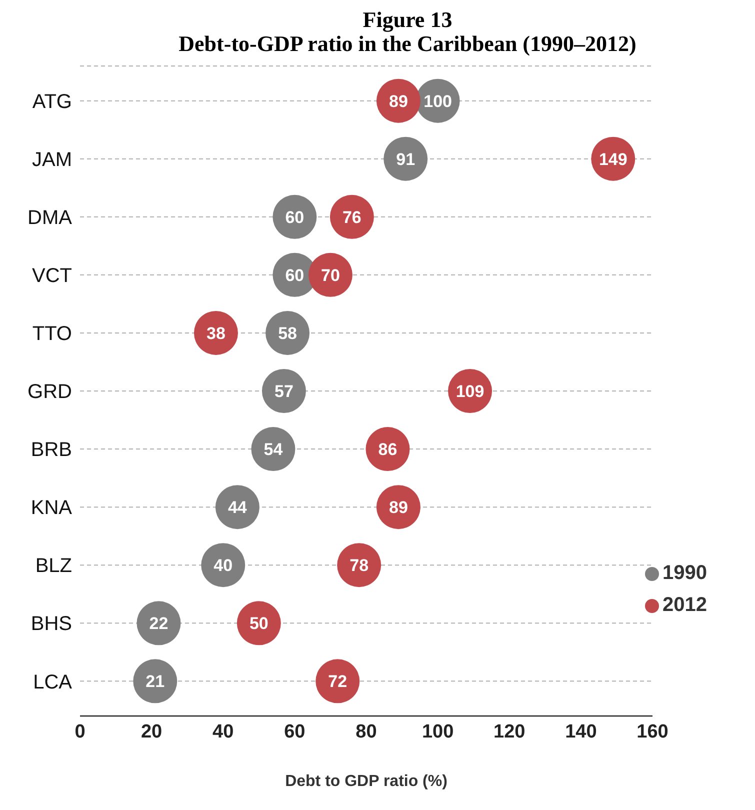  What do you see at coordinates (406, 159) in the screenshot?
I see `data-label: 91` at bounding box center [406, 159].